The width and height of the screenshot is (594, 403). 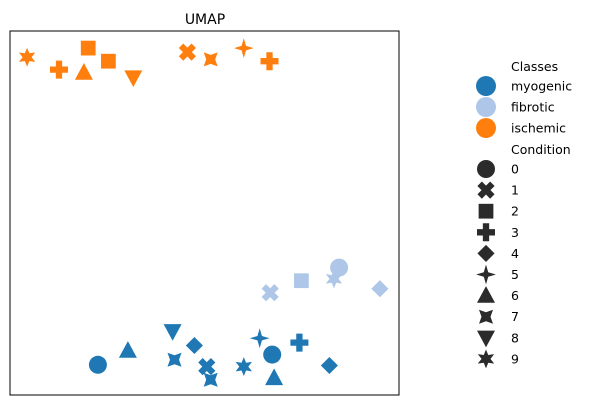 I want to click on legend-item-condition-1: 1, so click(x=496, y=189).